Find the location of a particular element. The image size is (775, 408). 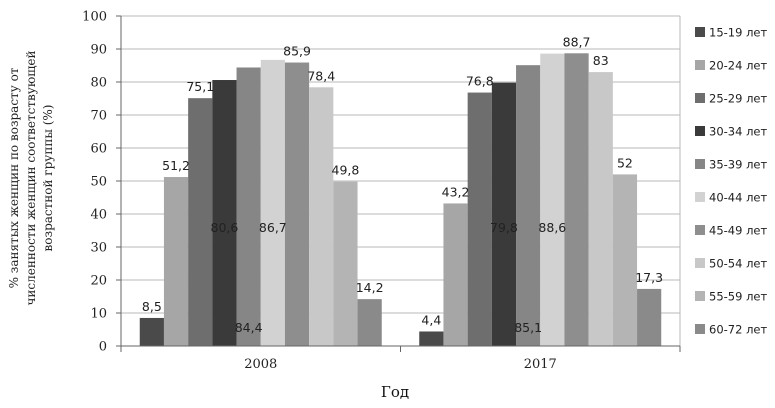

data-label: 88,7 is located at coordinates (577, 41).